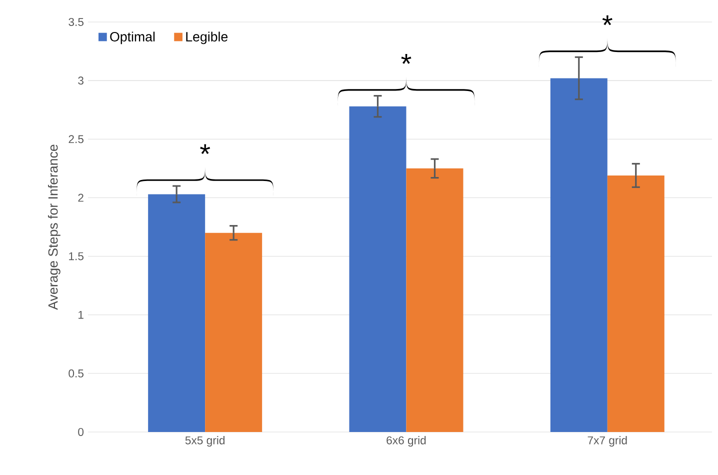 This screenshot has width=718, height=475. Describe the element at coordinates (81, 432) in the screenshot. I see `y-tick-label: 0` at that location.